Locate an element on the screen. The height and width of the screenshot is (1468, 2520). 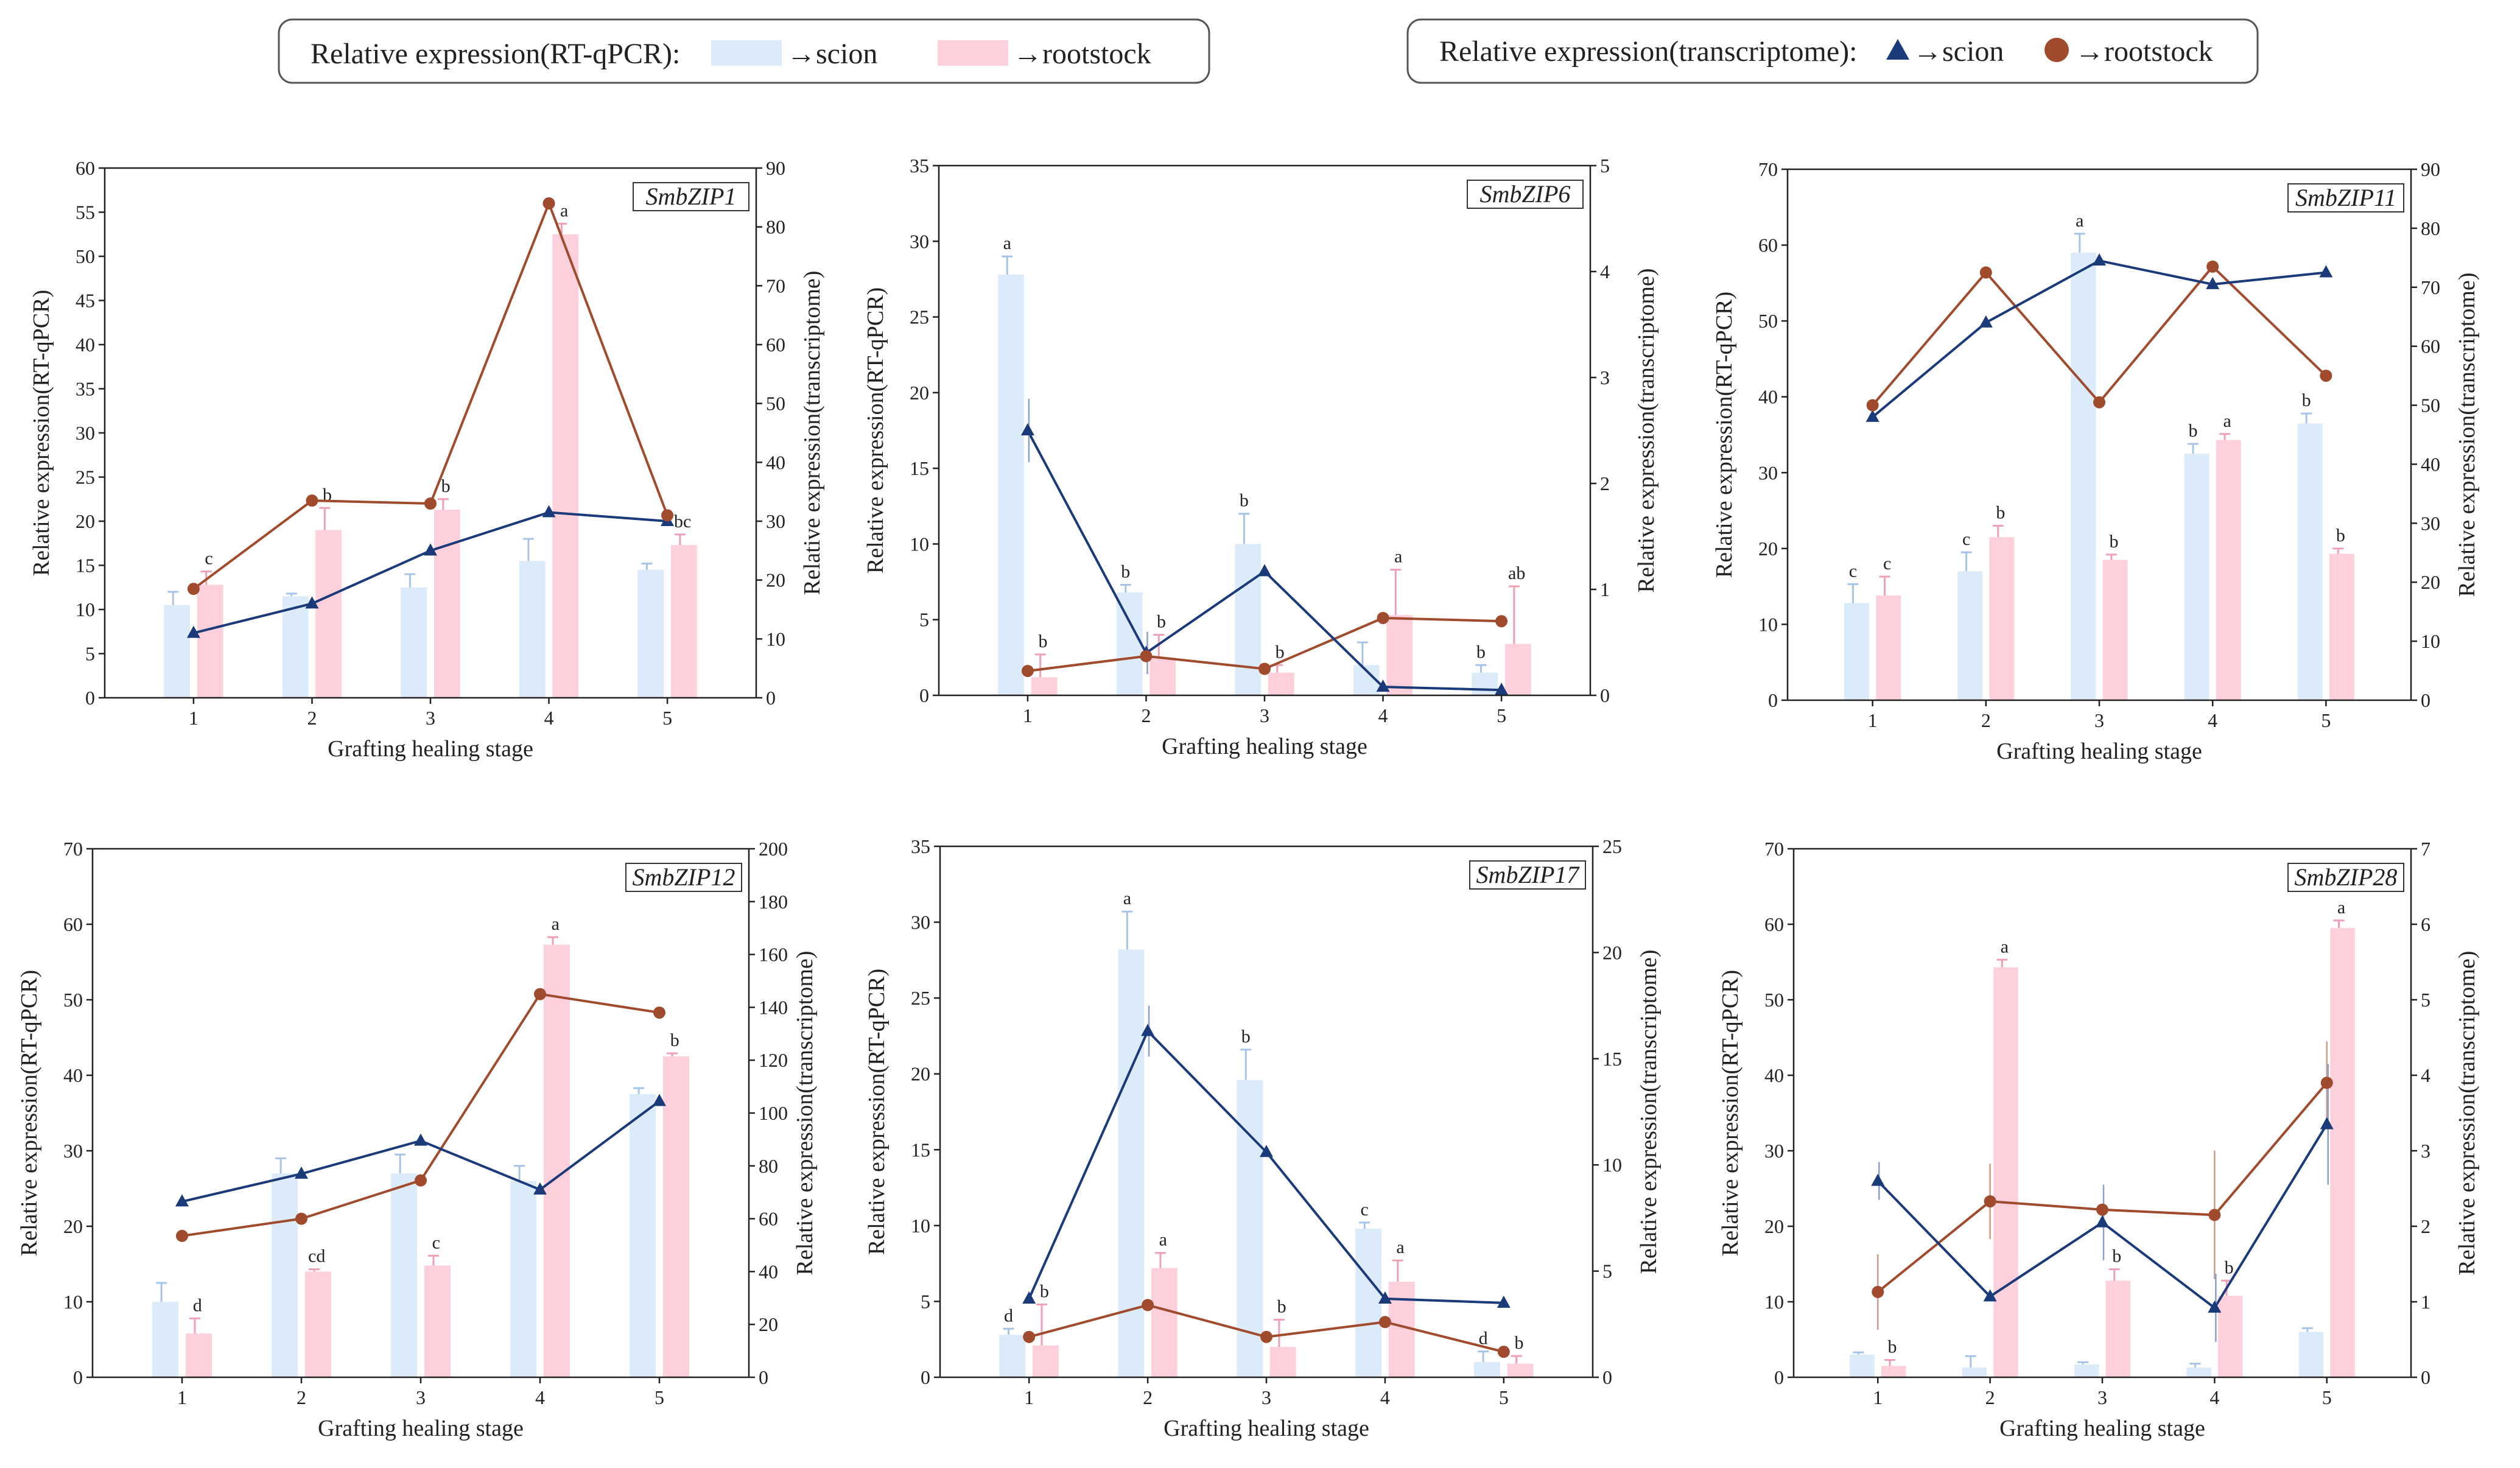
y-tick-label-left: 30 is located at coordinates (920, 922).